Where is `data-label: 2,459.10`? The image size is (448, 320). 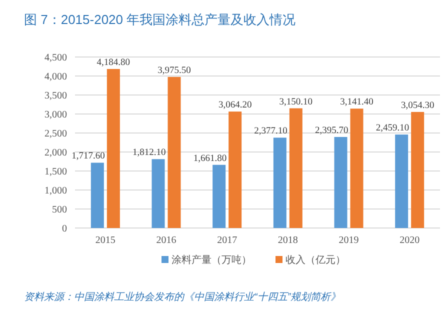 data-label: 2,459.10 is located at coordinates (393, 129).